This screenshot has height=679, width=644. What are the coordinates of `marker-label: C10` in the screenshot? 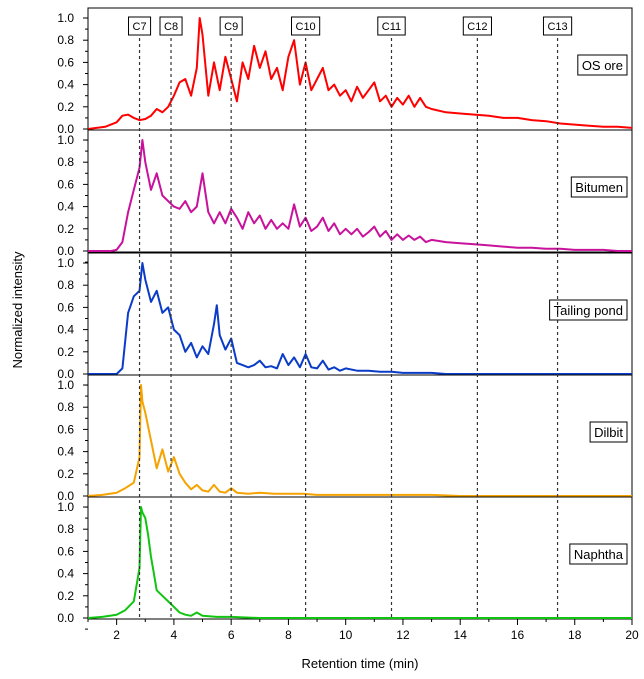 It's located at (306, 27).